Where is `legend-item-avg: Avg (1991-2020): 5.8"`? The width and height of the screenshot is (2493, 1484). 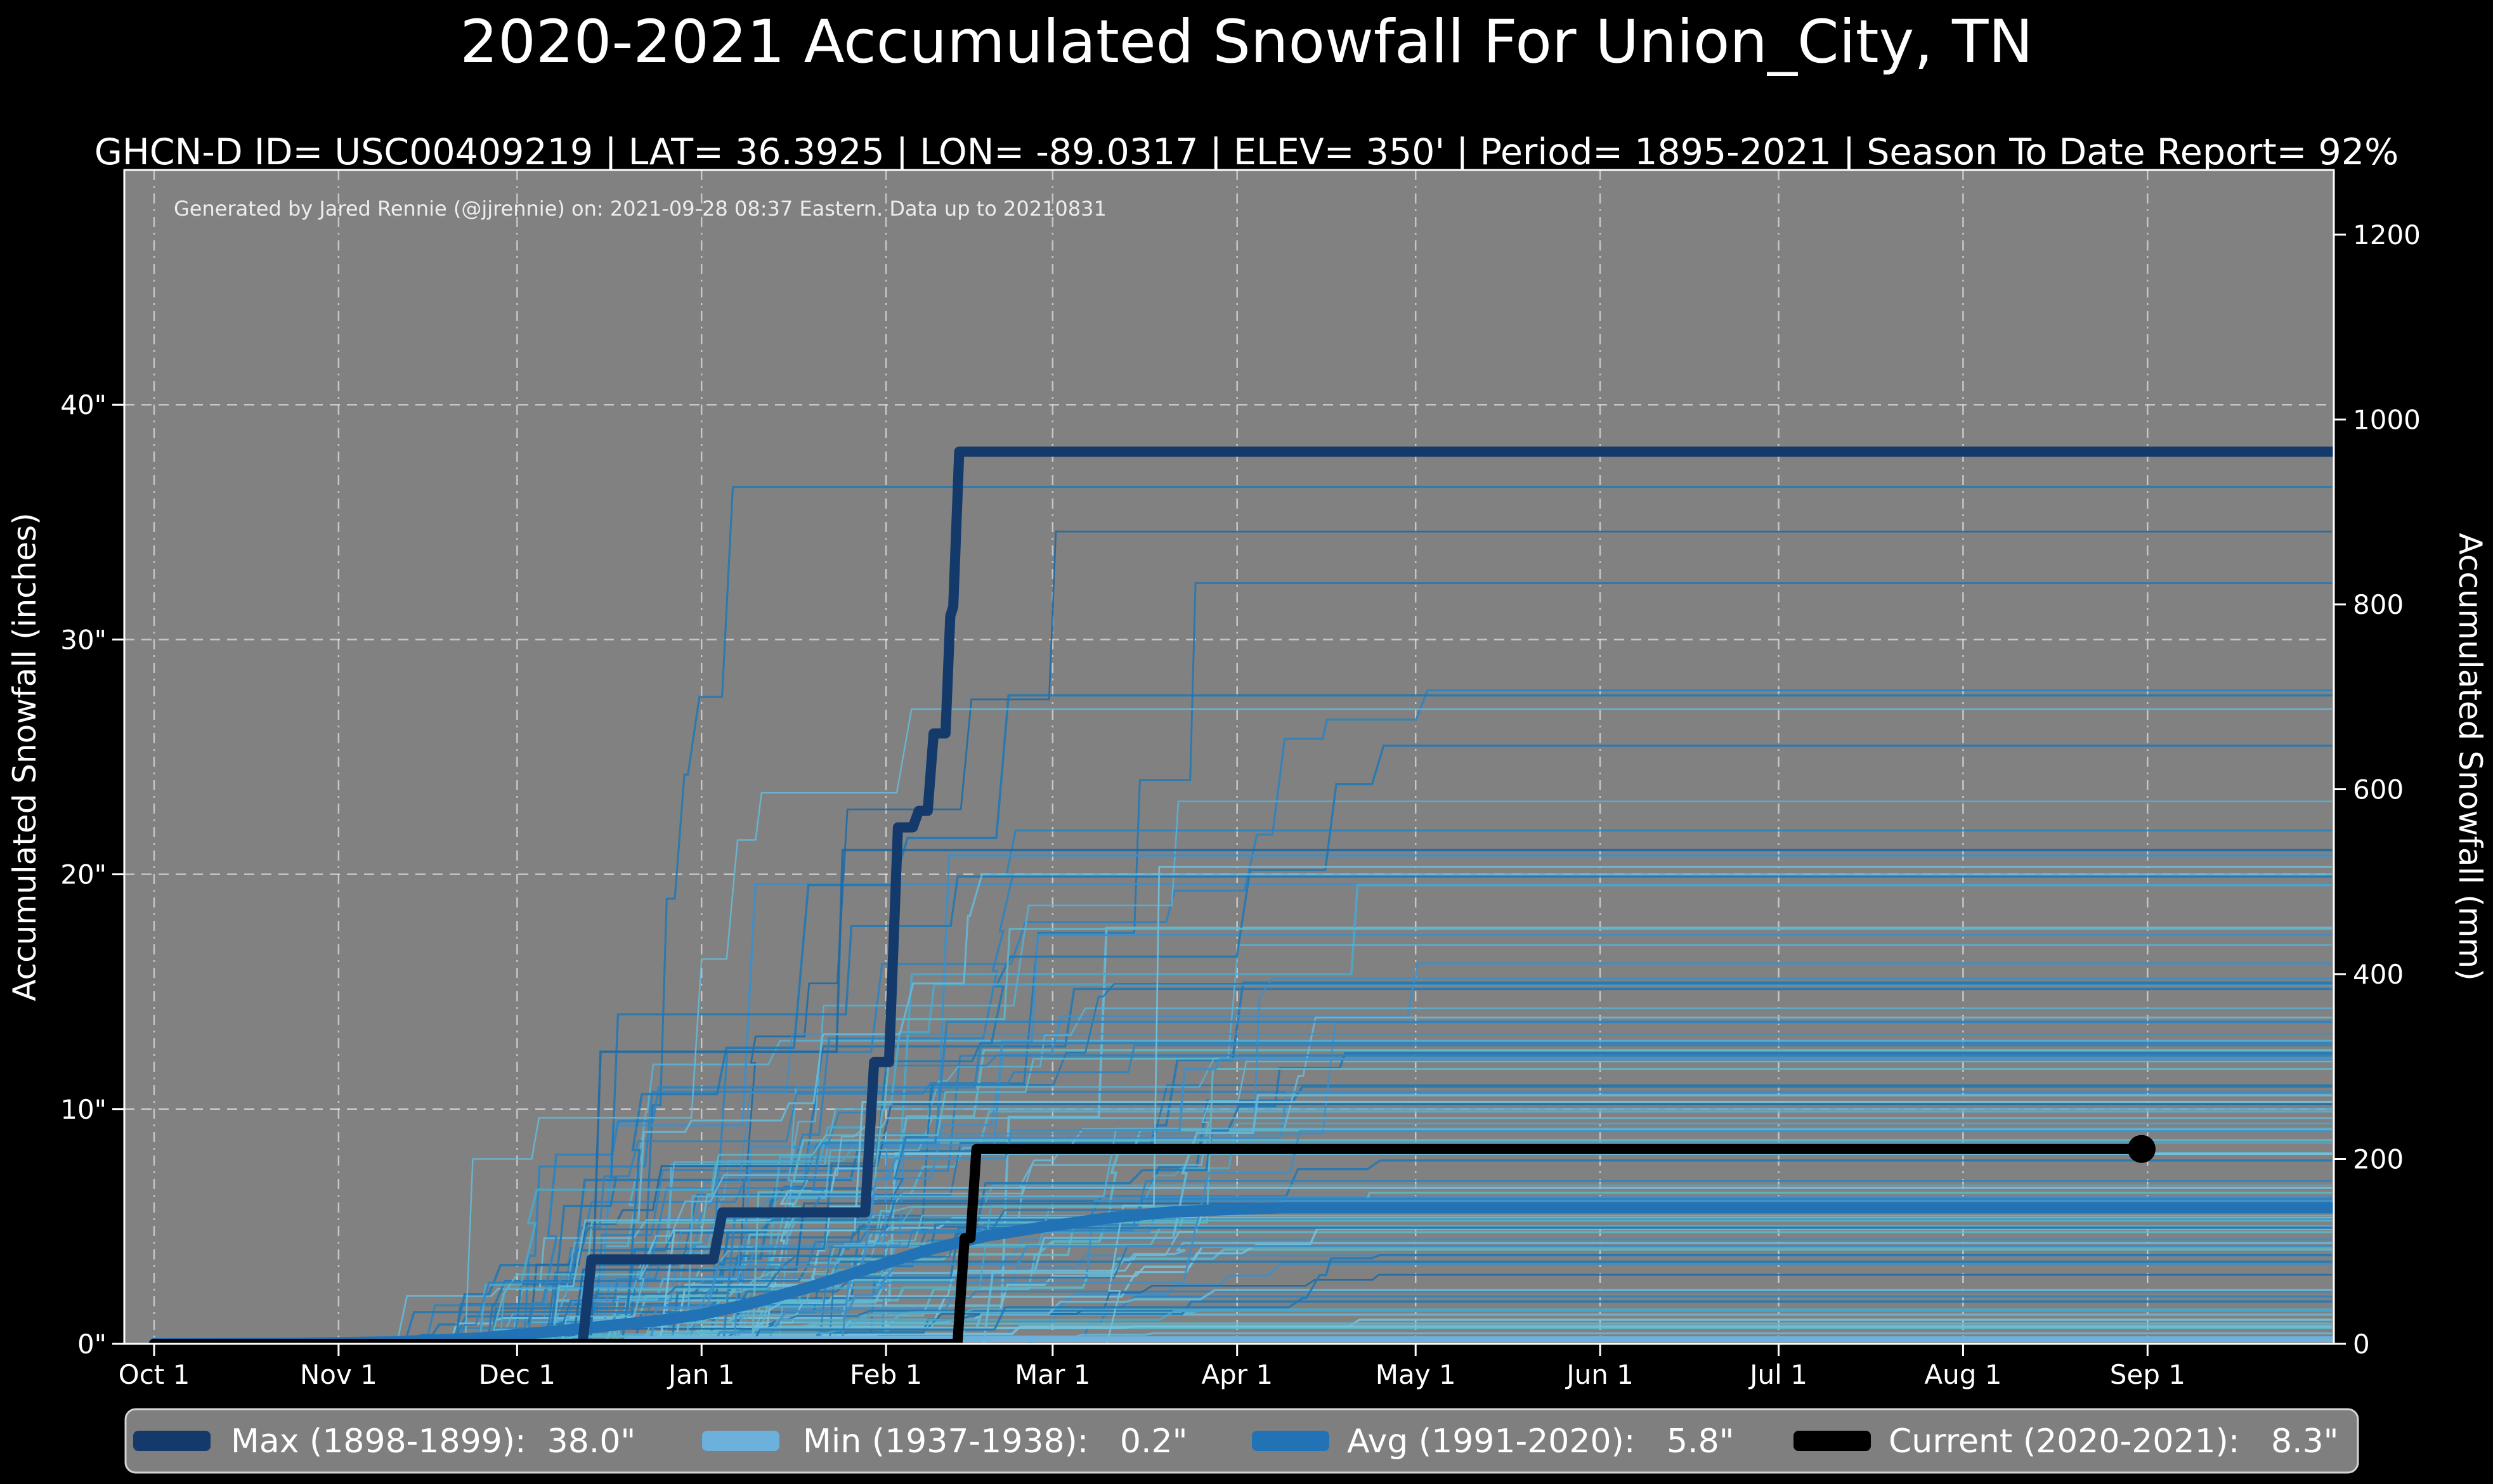 legend-item-avg: Avg (1991-2020): 5.8" is located at coordinates (1493, 1441).